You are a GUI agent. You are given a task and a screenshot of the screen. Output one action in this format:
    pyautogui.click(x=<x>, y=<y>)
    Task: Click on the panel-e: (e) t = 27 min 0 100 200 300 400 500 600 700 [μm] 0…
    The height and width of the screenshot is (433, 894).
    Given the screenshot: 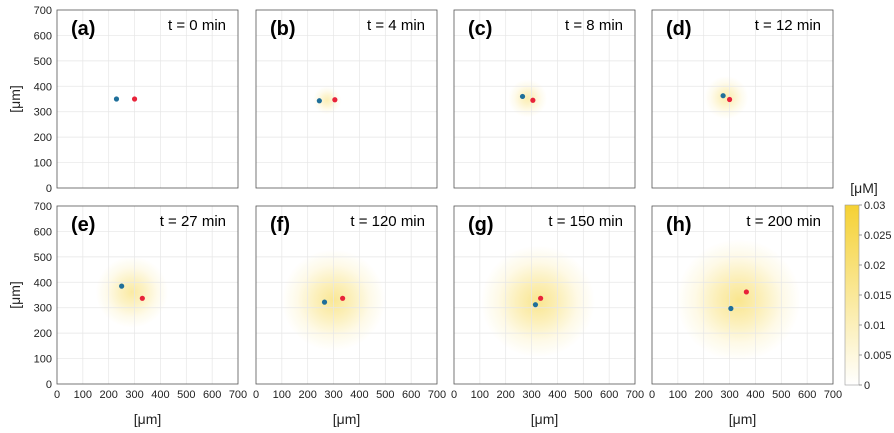 What is the action you would take?
    pyautogui.click(x=127, y=314)
    